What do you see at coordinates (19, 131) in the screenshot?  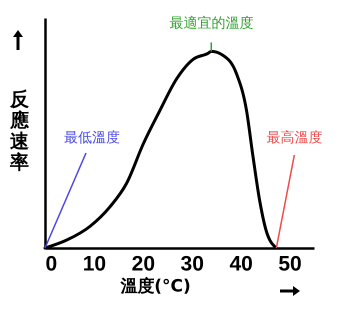 I see `y-axis-title: 反應速率` at bounding box center [19, 131].